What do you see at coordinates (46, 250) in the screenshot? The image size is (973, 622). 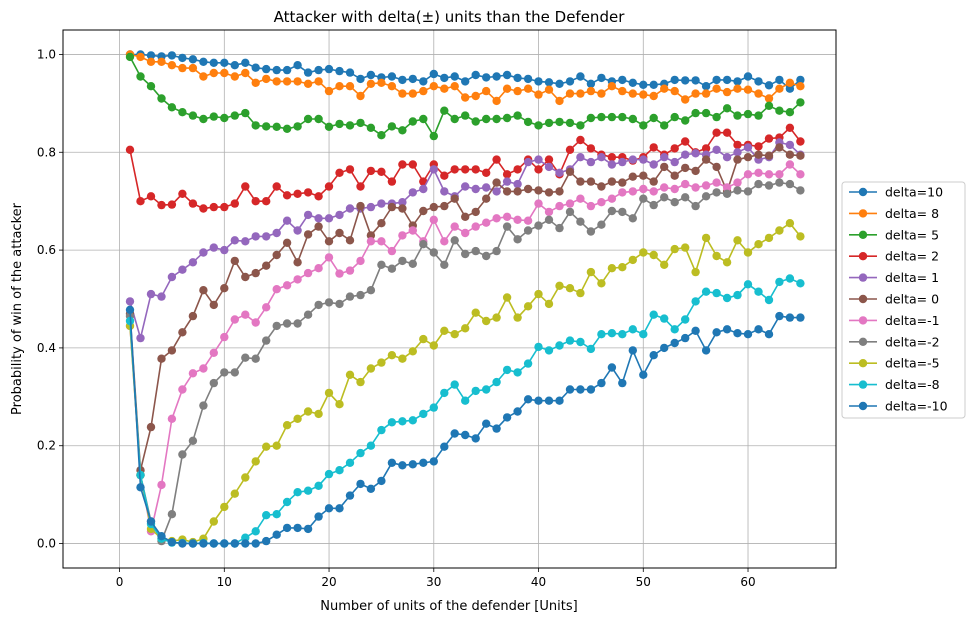 I see `y-tick-label: 0.6` at bounding box center [46, 250].